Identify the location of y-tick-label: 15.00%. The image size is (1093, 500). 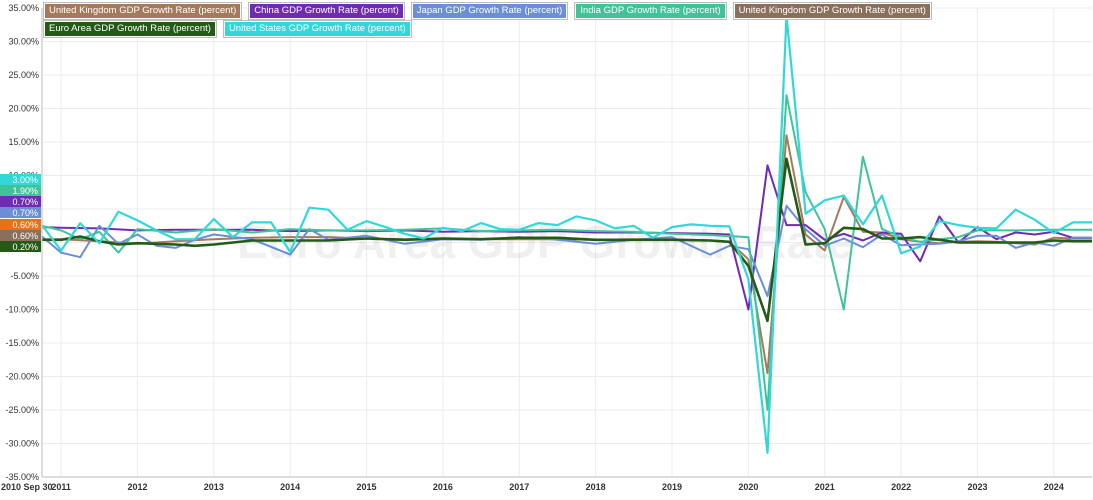
(23, 142).